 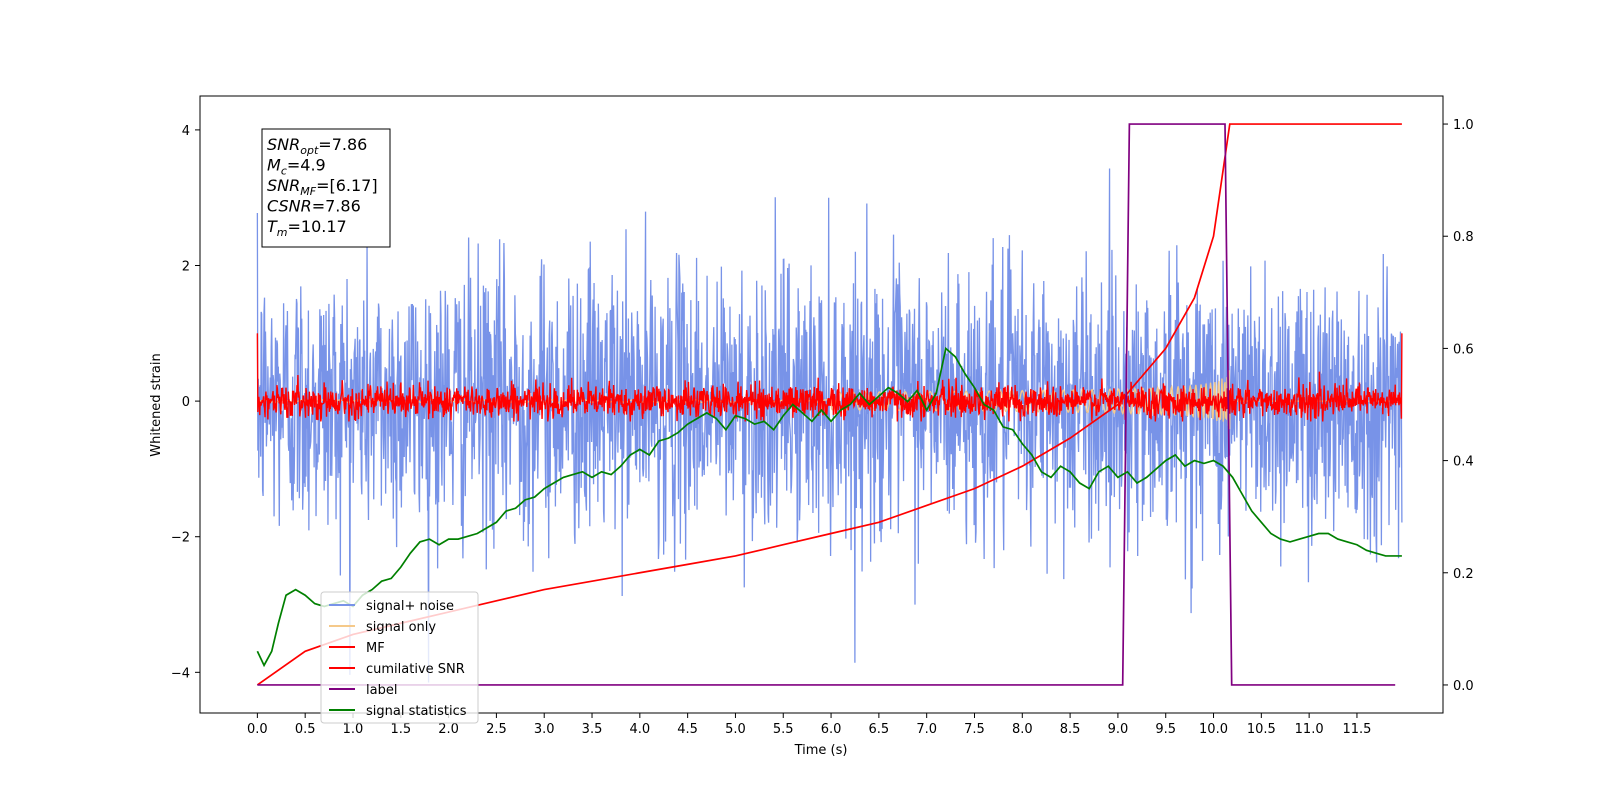 I want to click on legend-entry: signal+ noise, so click(x=410, y=606).